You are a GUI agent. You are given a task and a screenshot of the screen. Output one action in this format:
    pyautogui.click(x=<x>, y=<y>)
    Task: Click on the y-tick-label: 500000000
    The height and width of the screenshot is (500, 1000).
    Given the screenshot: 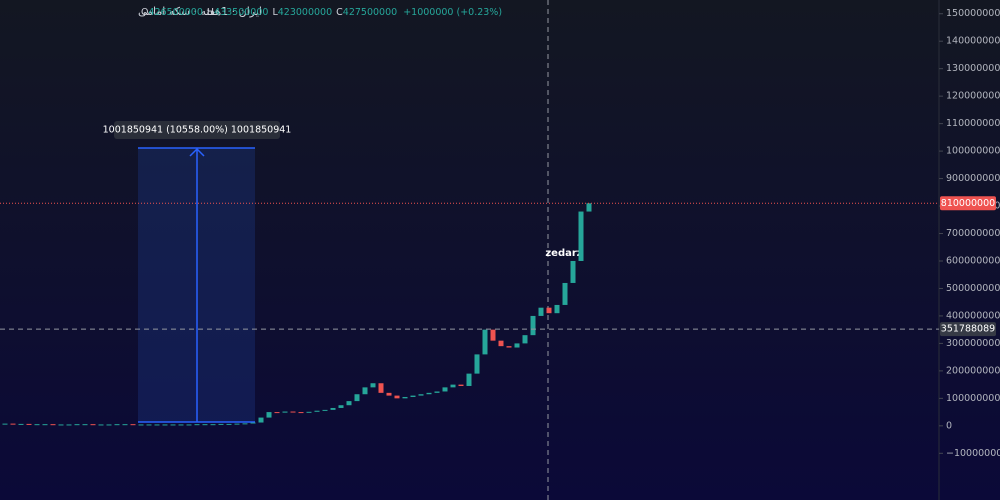 What is the action you would take?
    pyautogui.click(x=973, y=288)
    